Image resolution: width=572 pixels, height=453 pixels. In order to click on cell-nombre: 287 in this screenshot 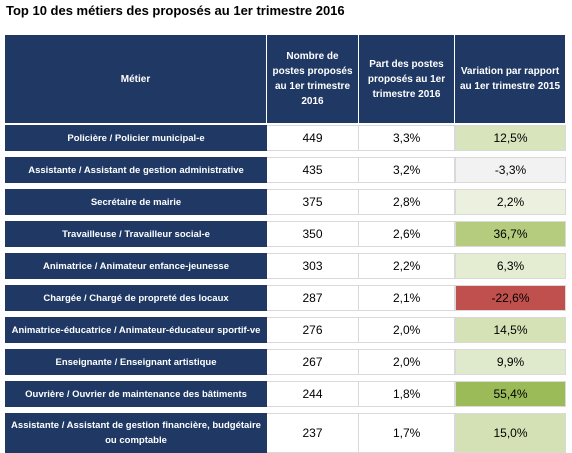, I will do `click(313, 298)`.